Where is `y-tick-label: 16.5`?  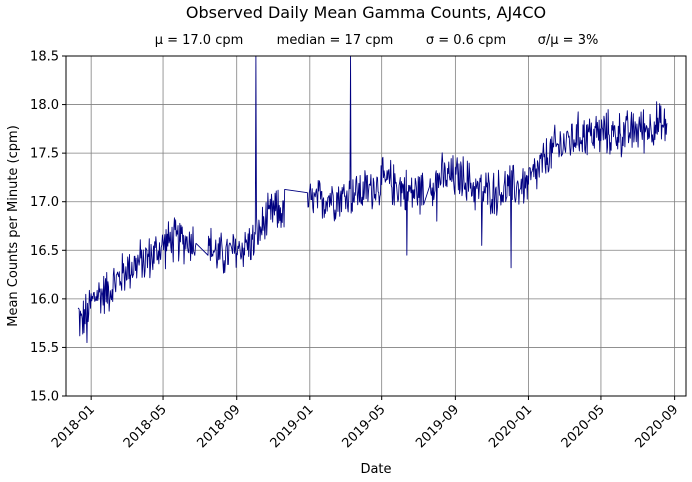
y-tick-label: 16.5 is located at coordinates (44, 251).